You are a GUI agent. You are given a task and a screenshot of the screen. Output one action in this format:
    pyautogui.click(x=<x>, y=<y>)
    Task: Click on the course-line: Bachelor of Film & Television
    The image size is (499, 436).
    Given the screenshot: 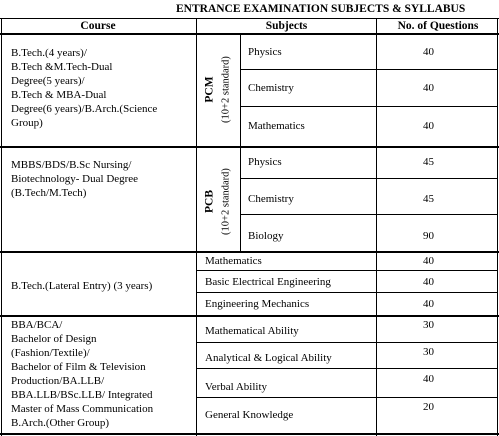 What is the action you would take?
    pyautogui.click(x=78, y=367)
    